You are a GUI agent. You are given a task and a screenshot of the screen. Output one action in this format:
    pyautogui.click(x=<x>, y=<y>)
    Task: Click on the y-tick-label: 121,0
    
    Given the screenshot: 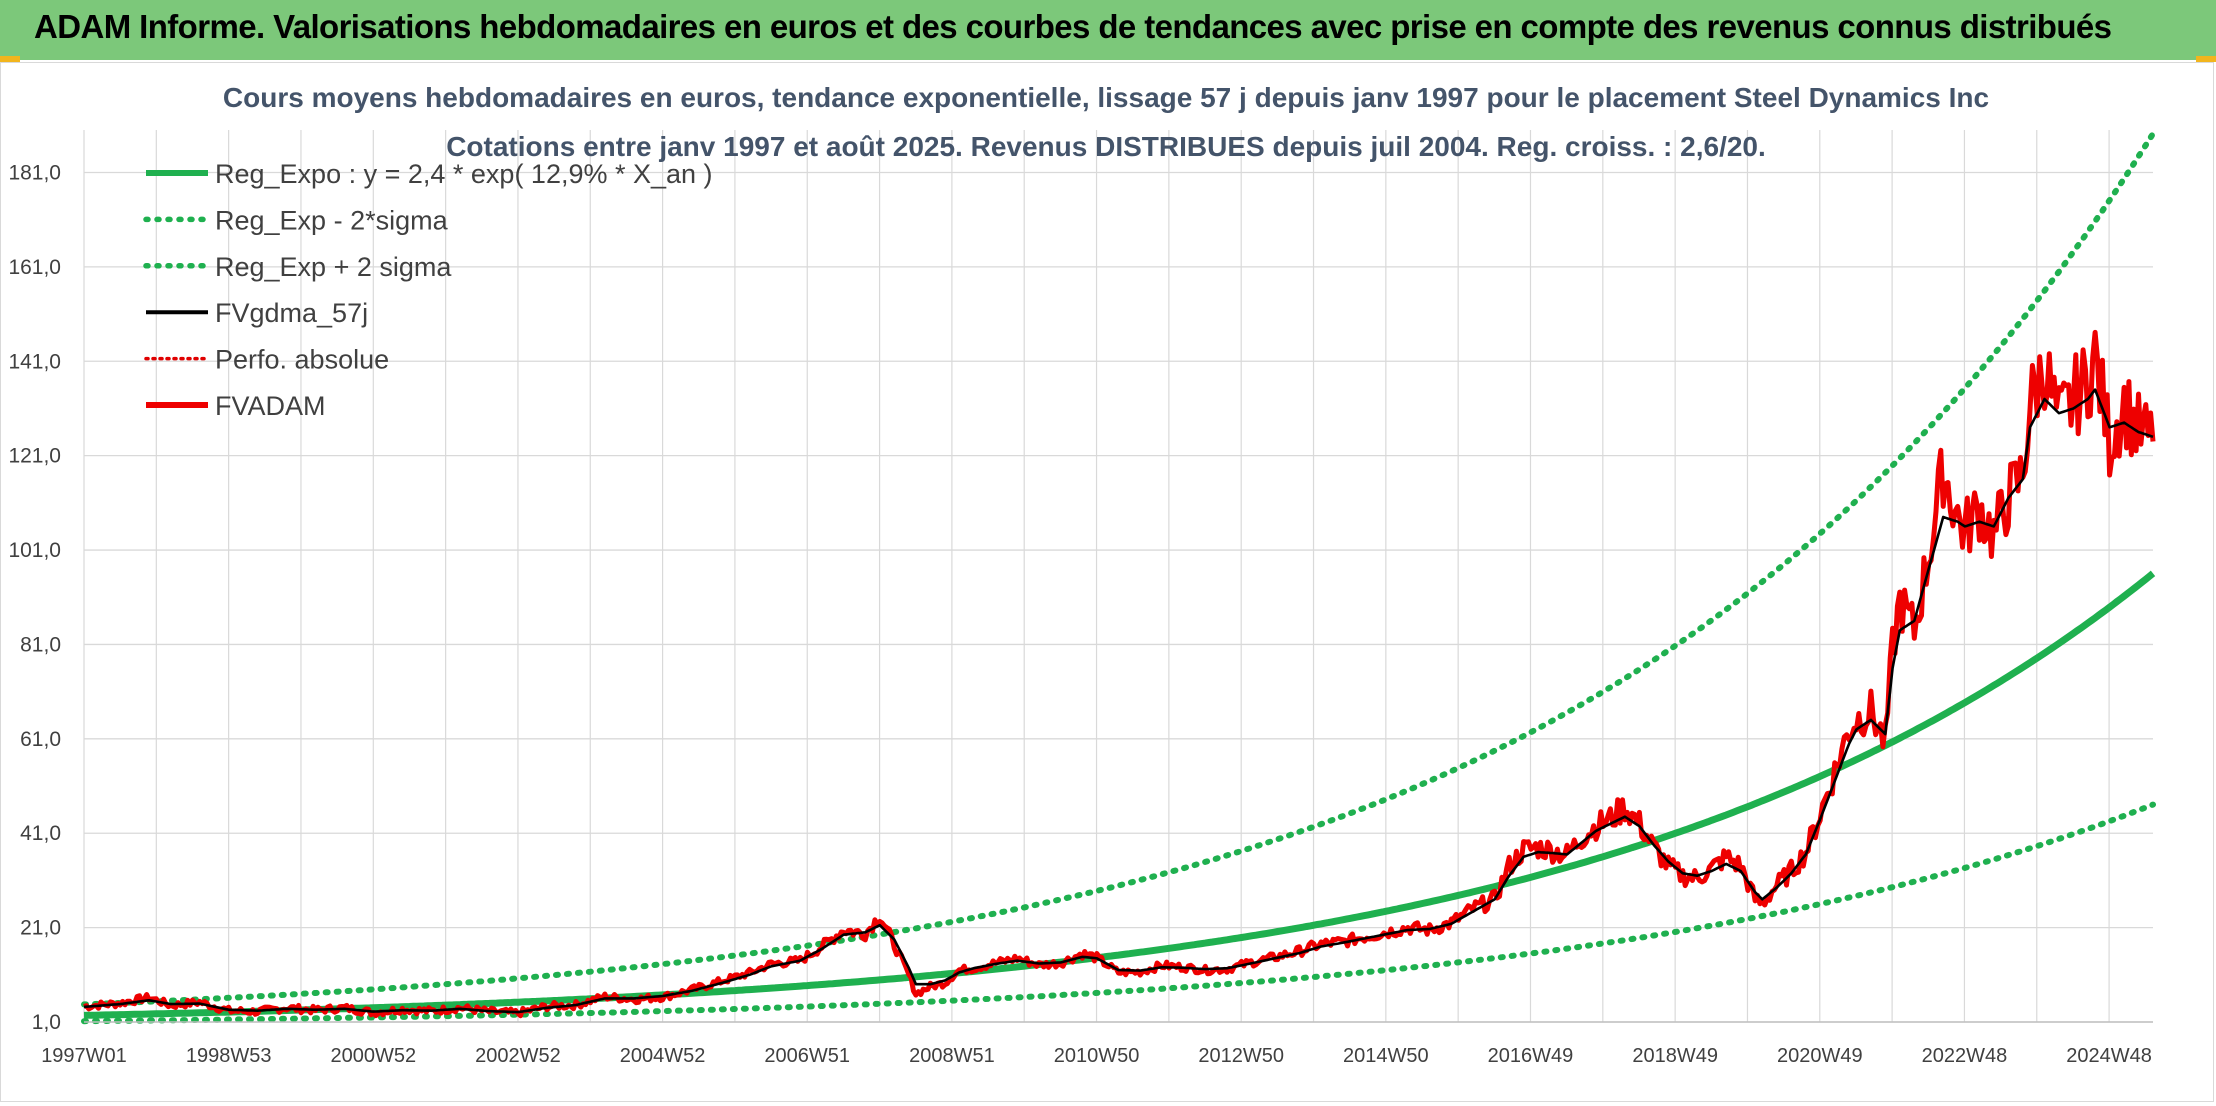 What is the action you would take?
    pyautogui.click(x=34, y=456)
    